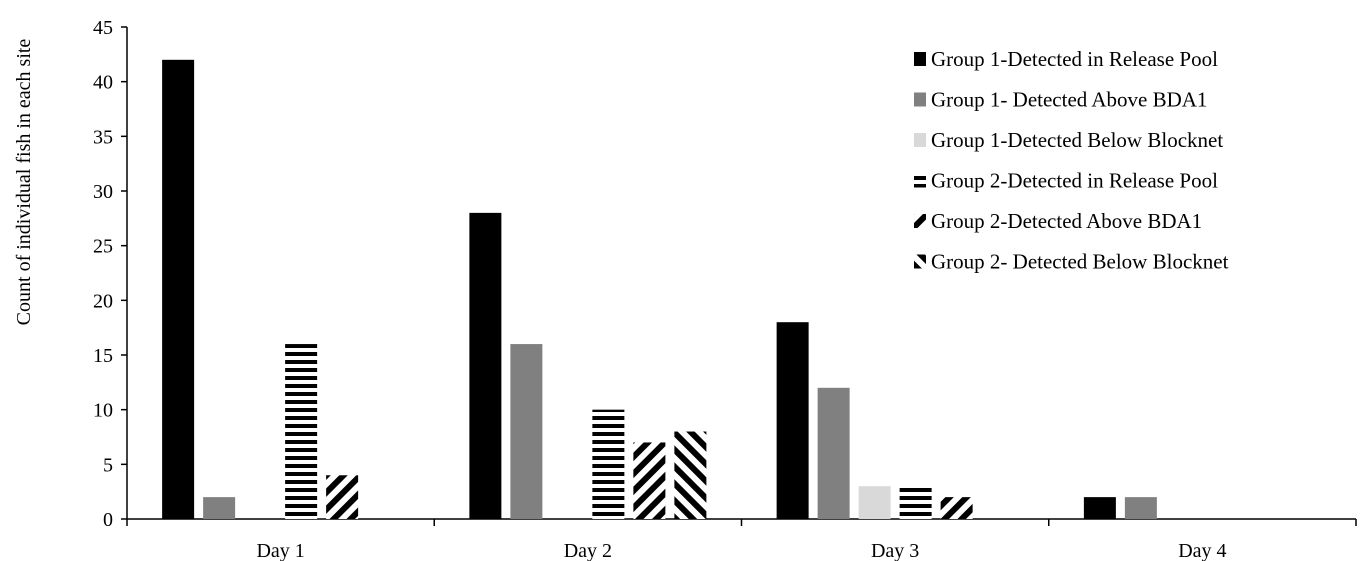  Describe the element at coordinates (103, 411) in the screenshot. I see `y-tick-label: 10` at that location.